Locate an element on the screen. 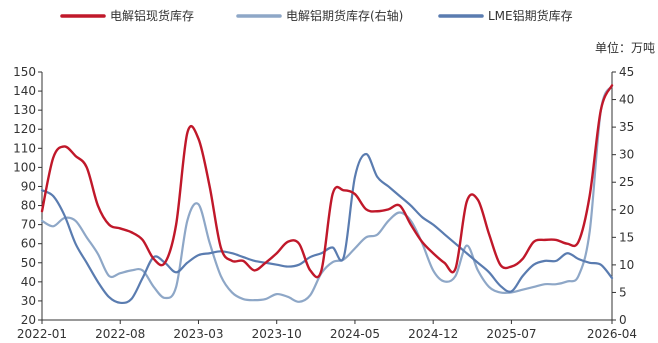 Image resolution: width=658 pixels, height=343 pixels. legend-label: 电解铝期货库存(右轴) is located at coordinates (344, 15).